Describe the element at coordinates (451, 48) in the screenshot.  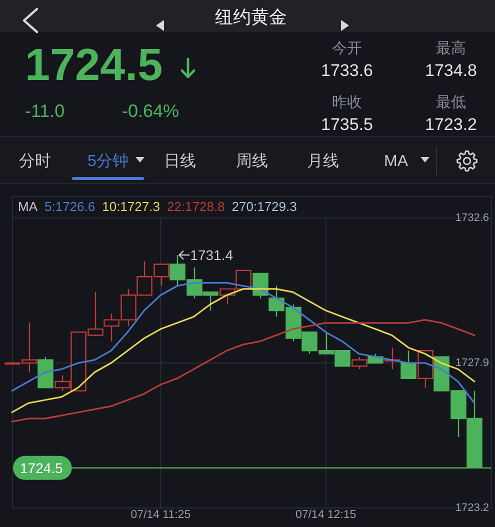
I see `text: 最高` at that location.